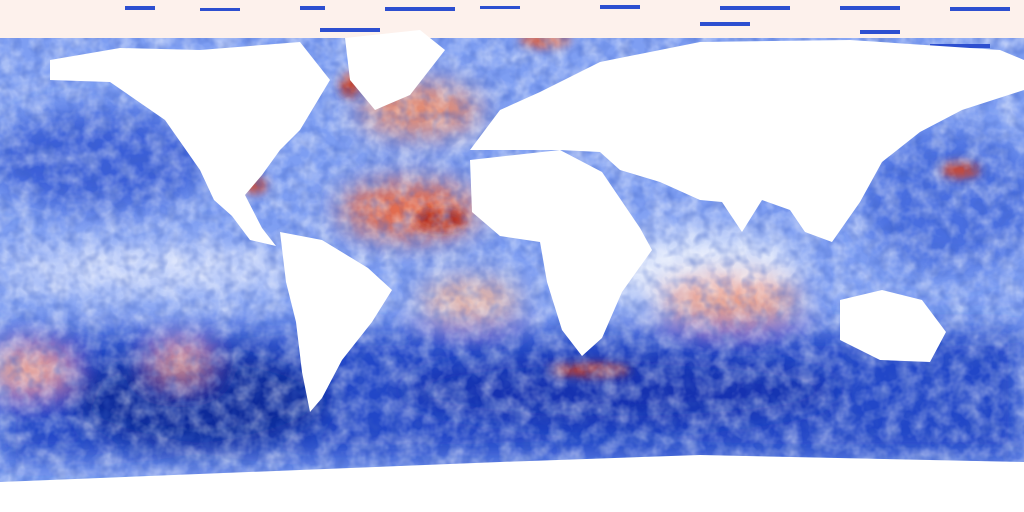 This screenshot has width=1024, height=512. Describe the element at coordinates (190, 144) in the screenshot. I see `north-america` at that location.